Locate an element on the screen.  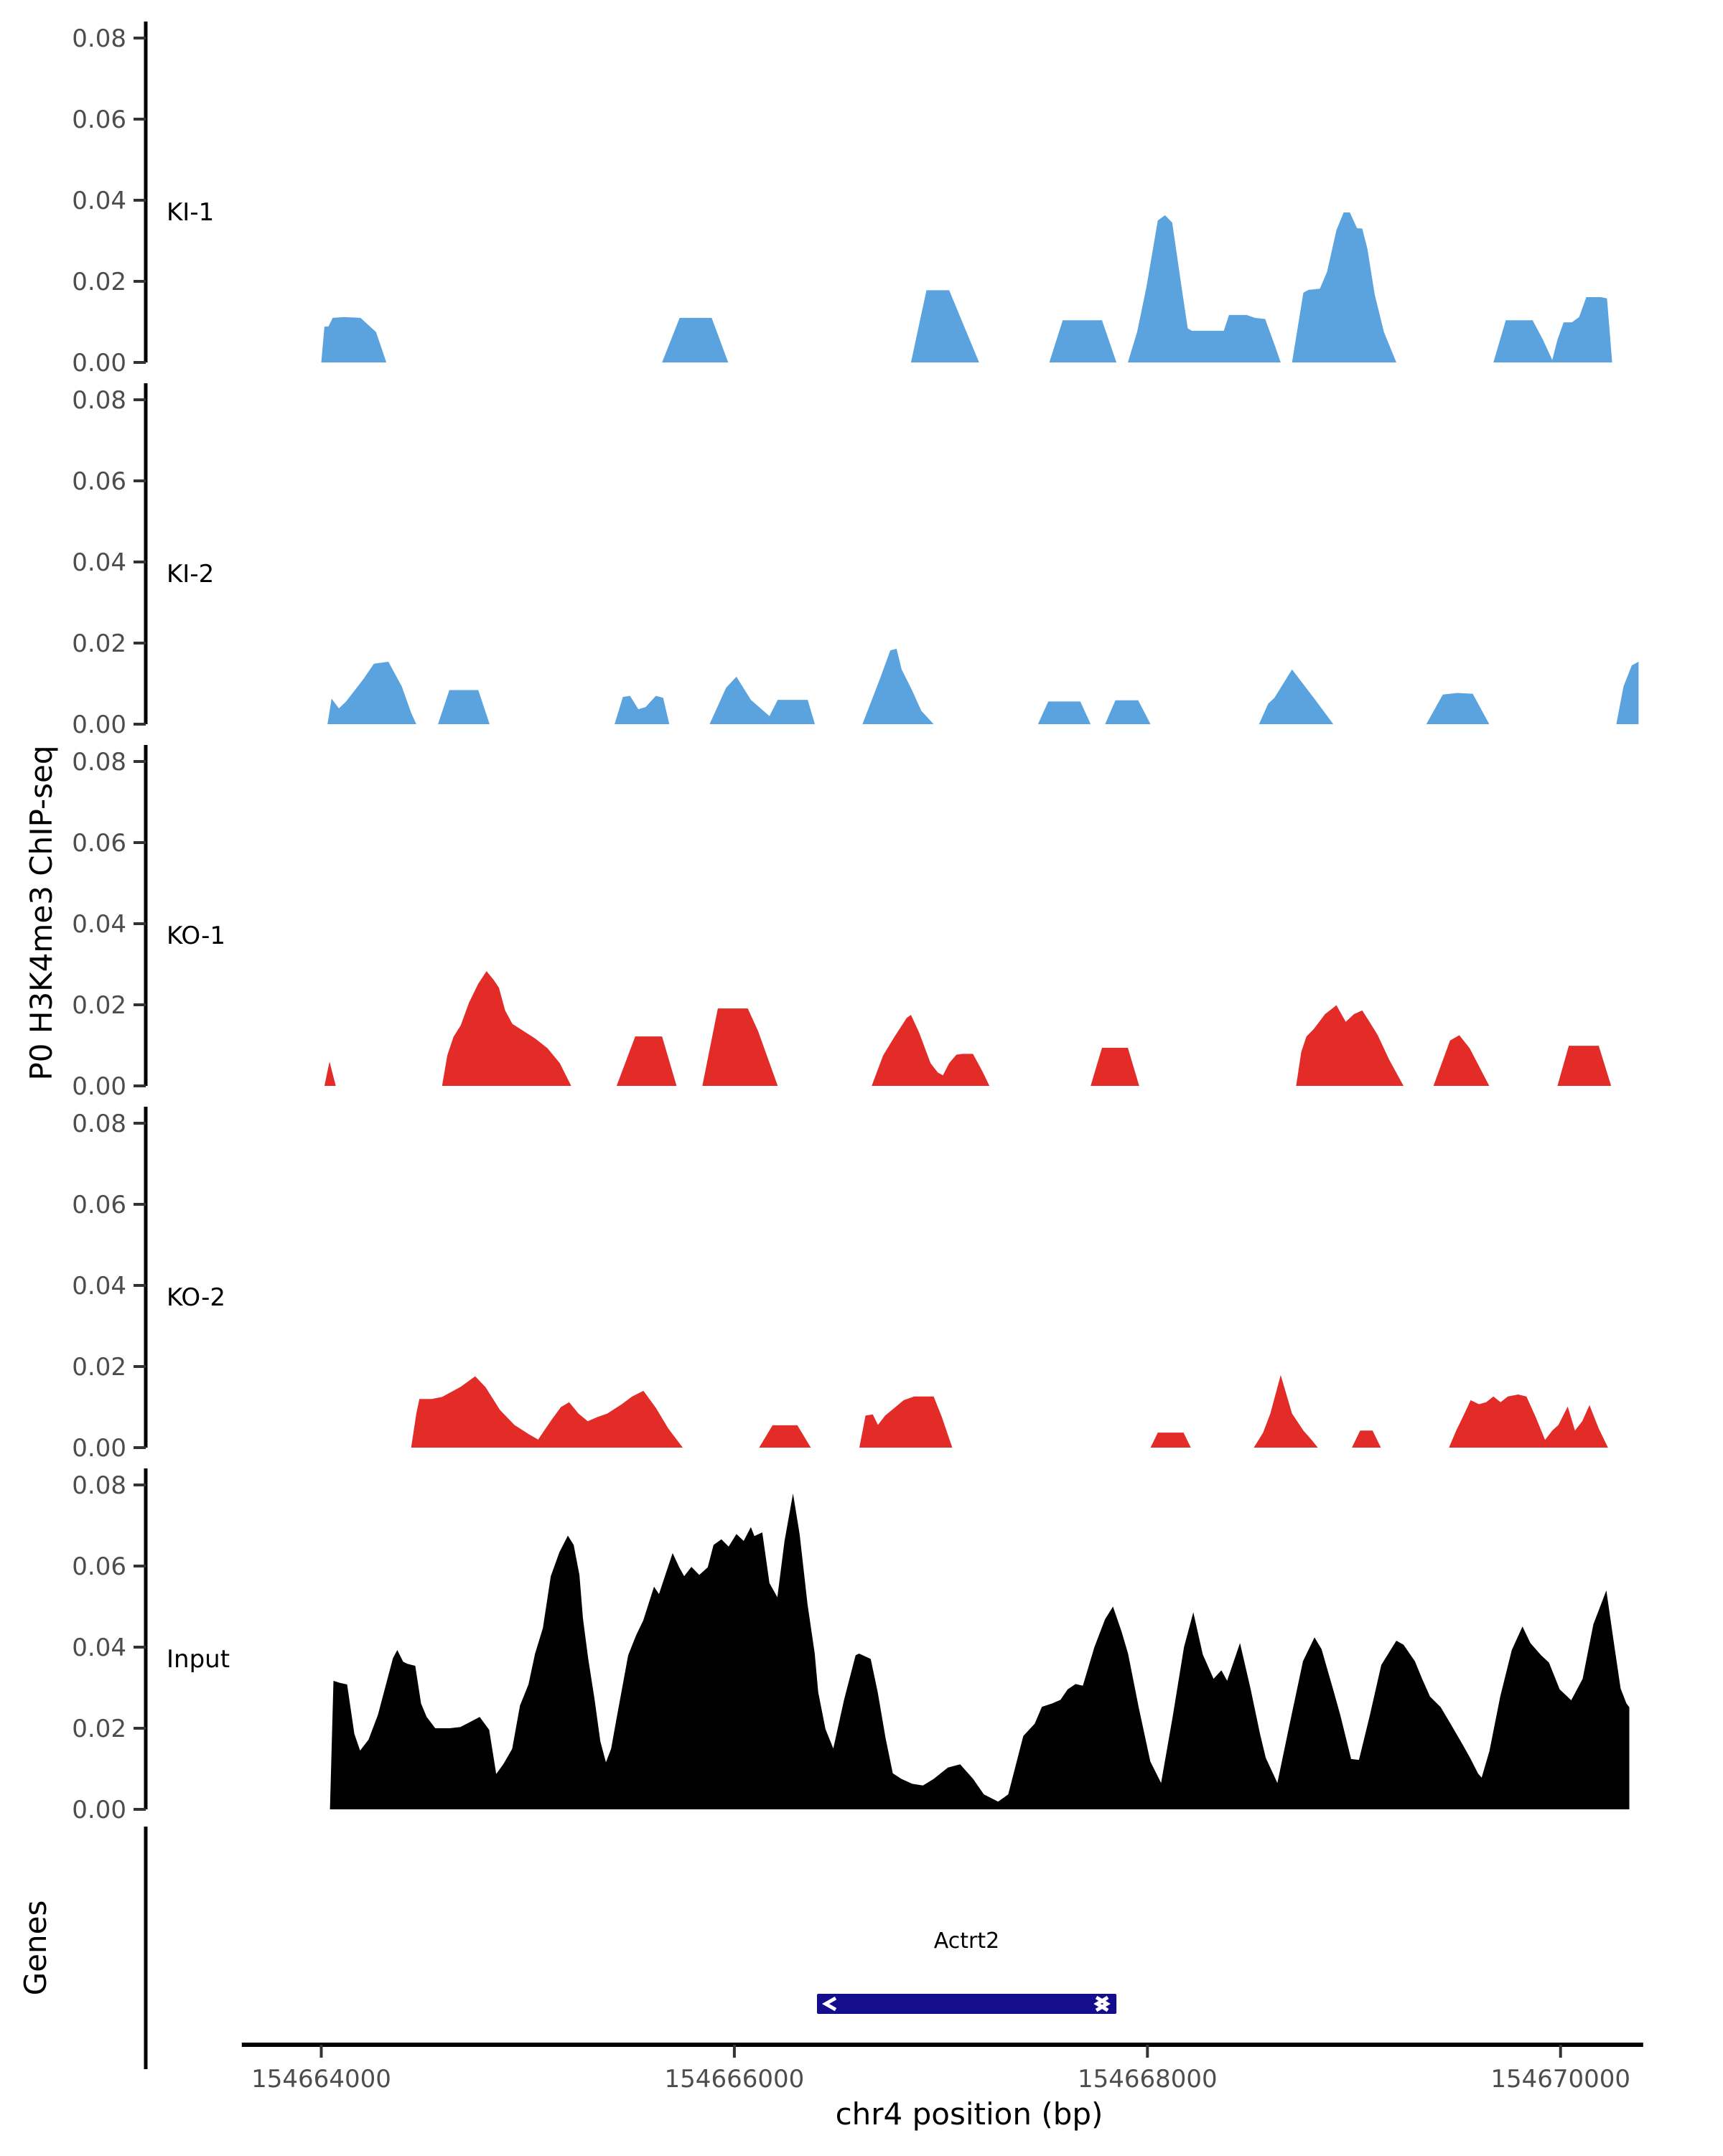
y-axis-tick-label-KI-2: 0.08 is located at coordinates (99, 400).